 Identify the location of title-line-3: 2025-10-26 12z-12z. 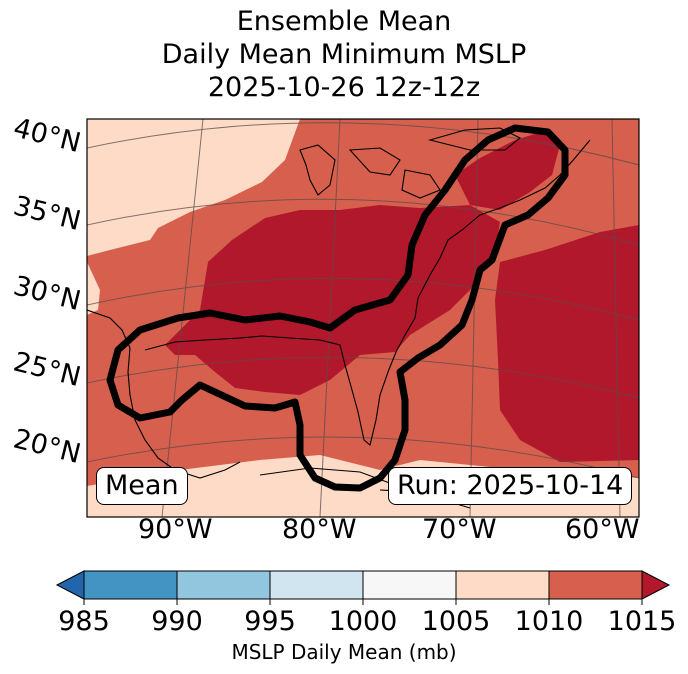
(344, 87).